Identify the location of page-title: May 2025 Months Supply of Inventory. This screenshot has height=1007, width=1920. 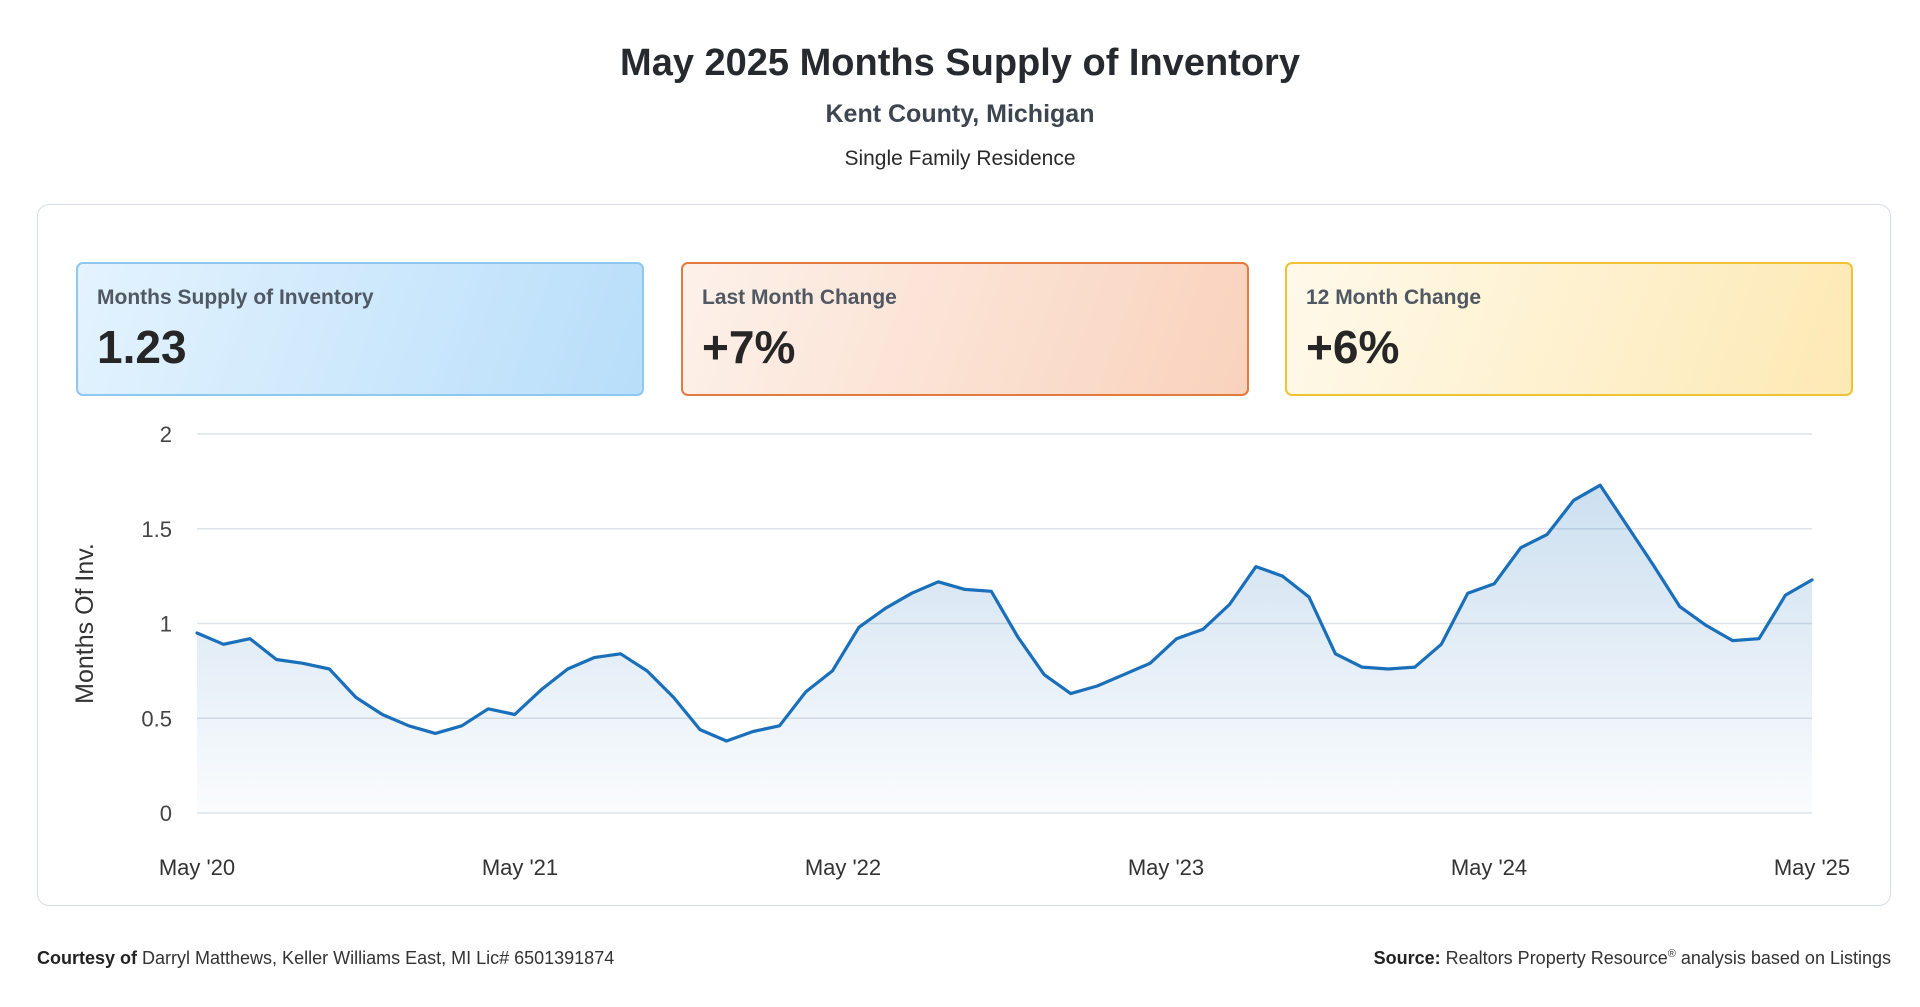
(960, 63).